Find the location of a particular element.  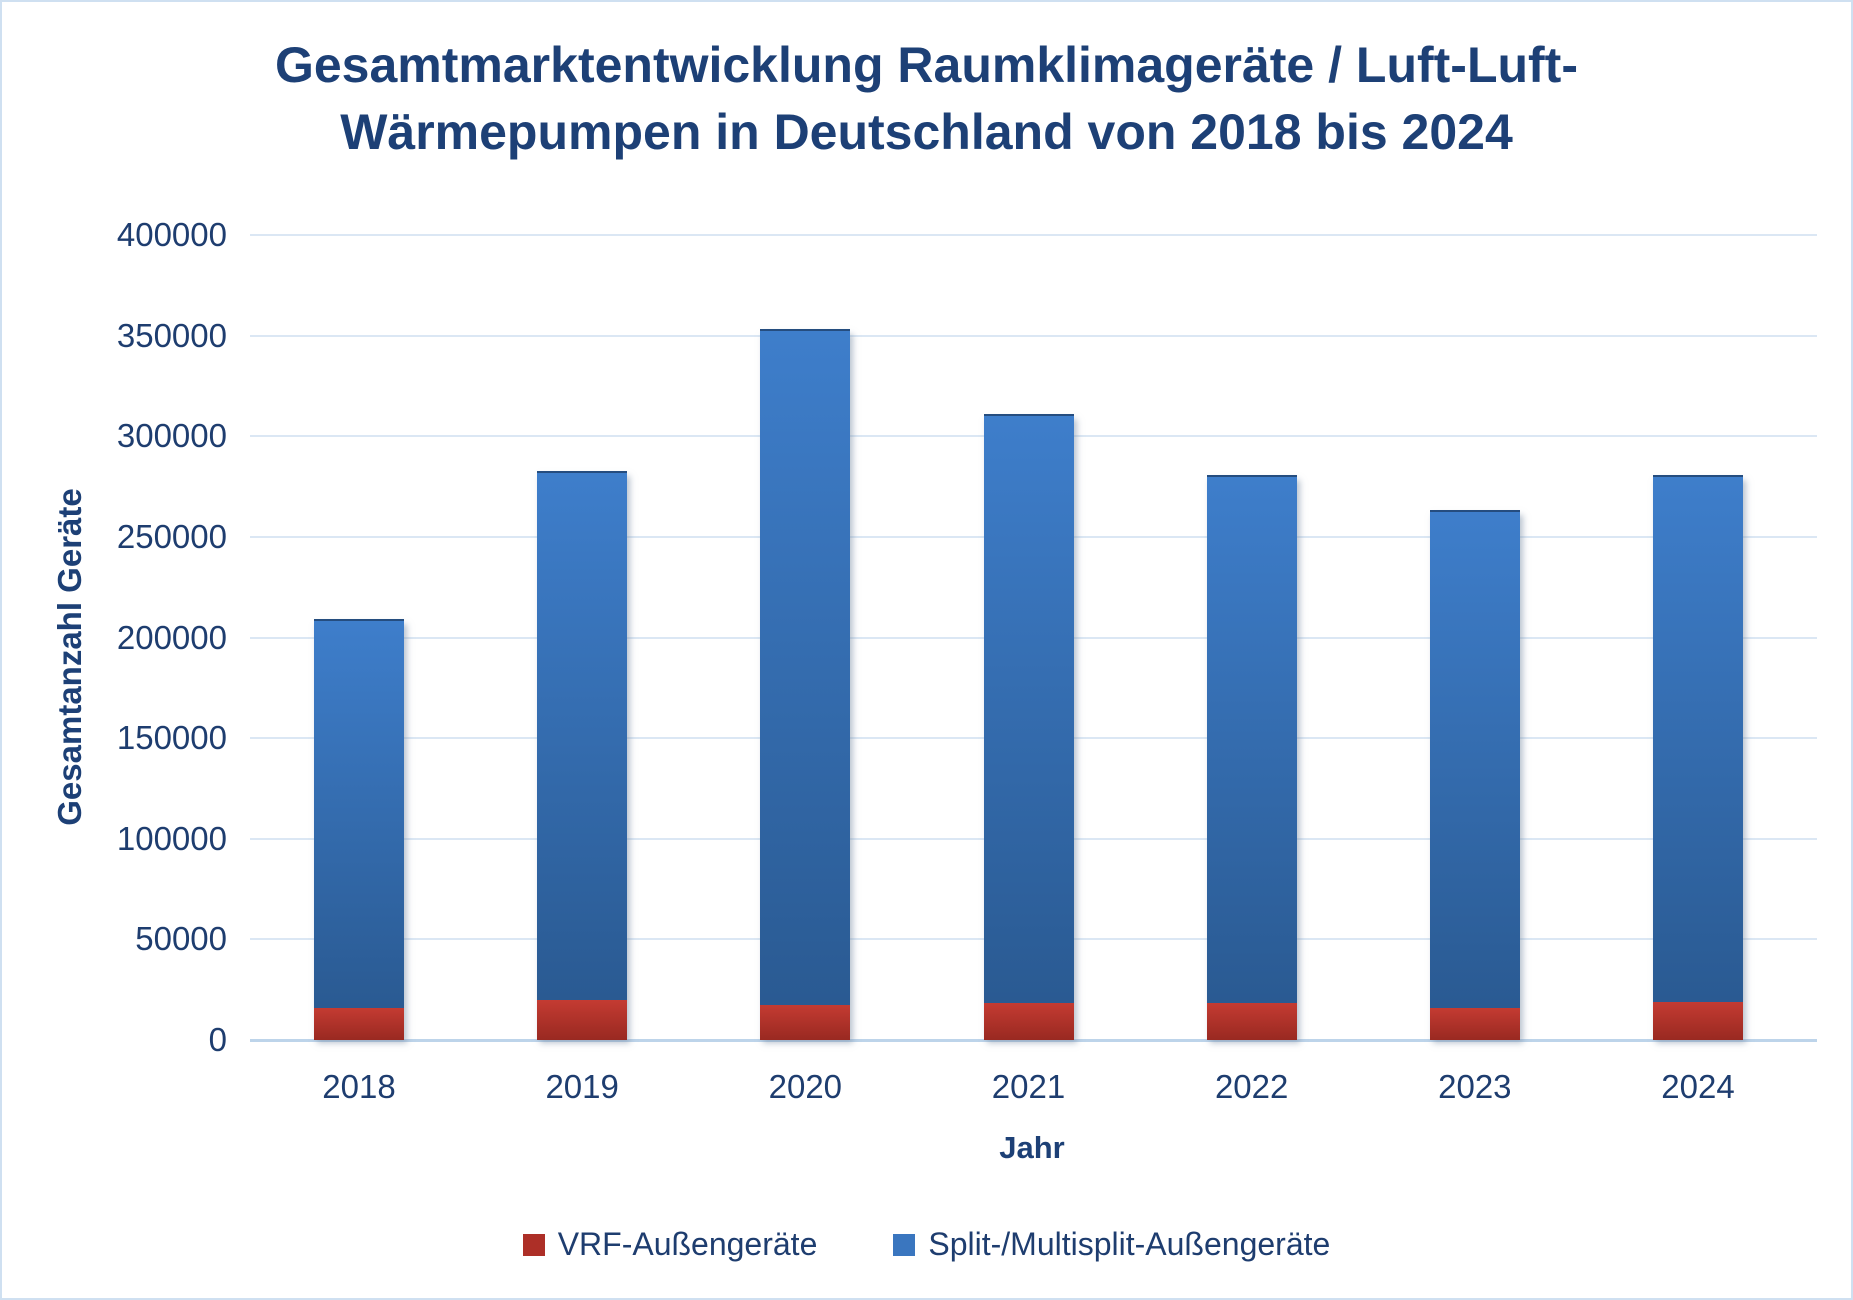

bar-2023-vrf-segment is located at coordinates (1474, 1023).